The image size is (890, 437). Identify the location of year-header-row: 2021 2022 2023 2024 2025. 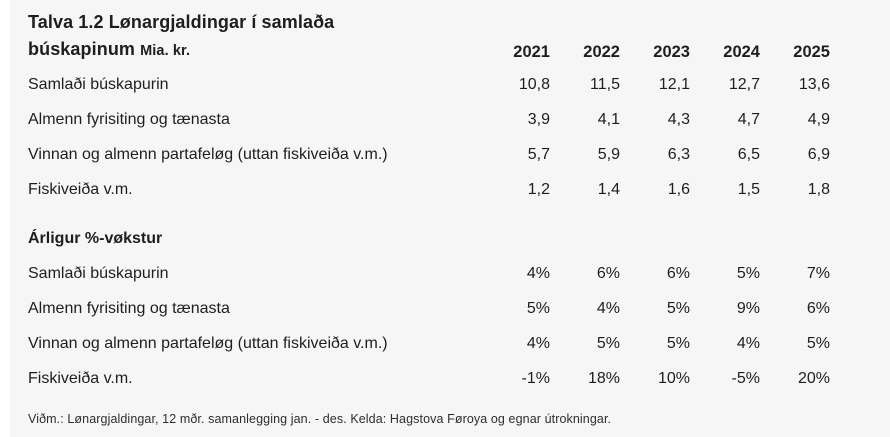
(655, 54).